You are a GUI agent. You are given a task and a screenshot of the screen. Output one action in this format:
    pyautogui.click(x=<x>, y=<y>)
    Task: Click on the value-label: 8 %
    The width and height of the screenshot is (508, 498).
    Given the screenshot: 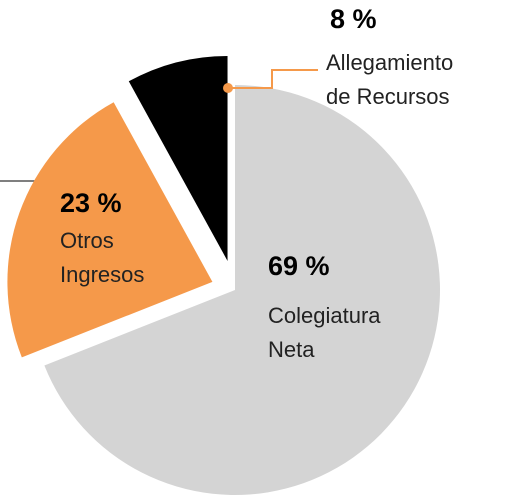 What is the action you would take?
    pyautogui.click(x=353, y=19)
    